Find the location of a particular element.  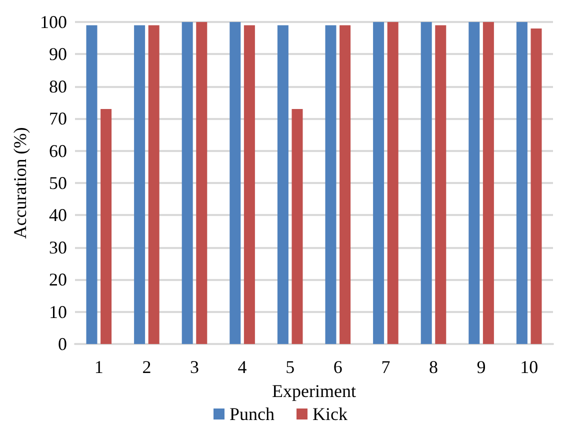

y-tick-label: 80 is located at coordinates (58, 86).